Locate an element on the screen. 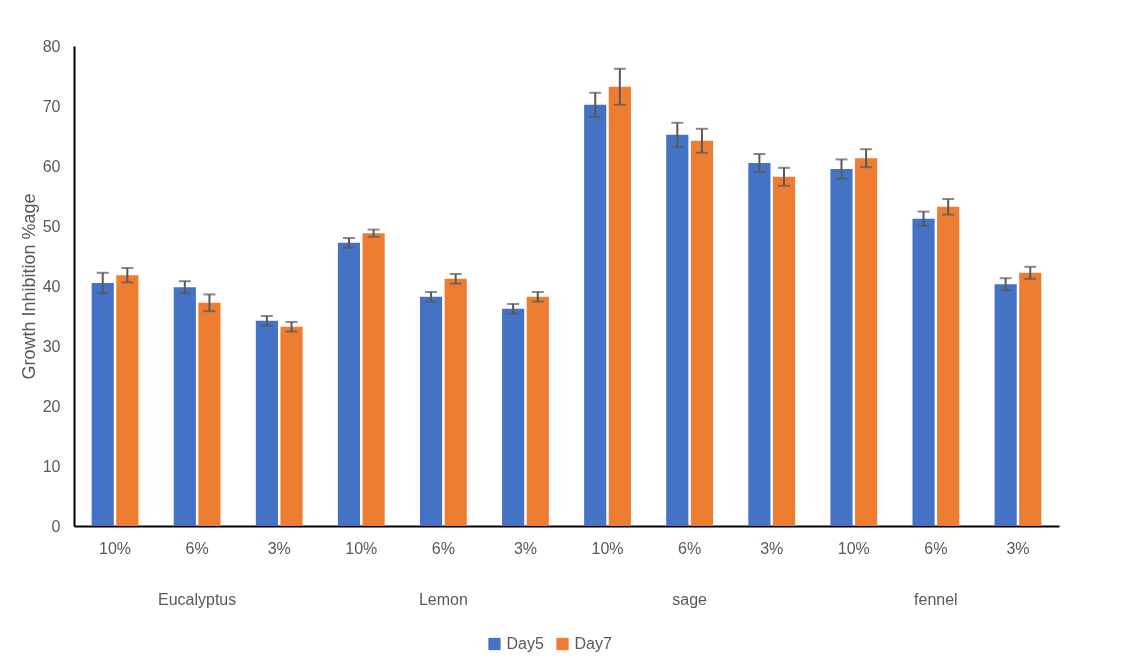 The width and height of the screenshot is (1126, 668). y-tick-label: 70 is located at coordinates (51, 106).